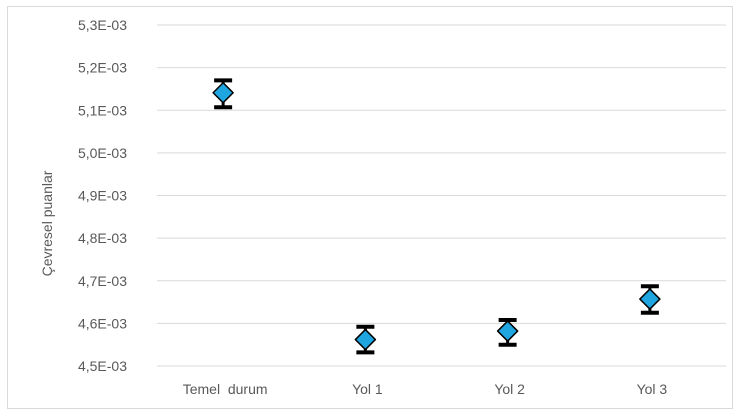 This screenshot has height=417, width=738. Describe the element at coordinates (102, 366) in the screenshot. I see `y-tick-label: 4,5E-03` at that location.